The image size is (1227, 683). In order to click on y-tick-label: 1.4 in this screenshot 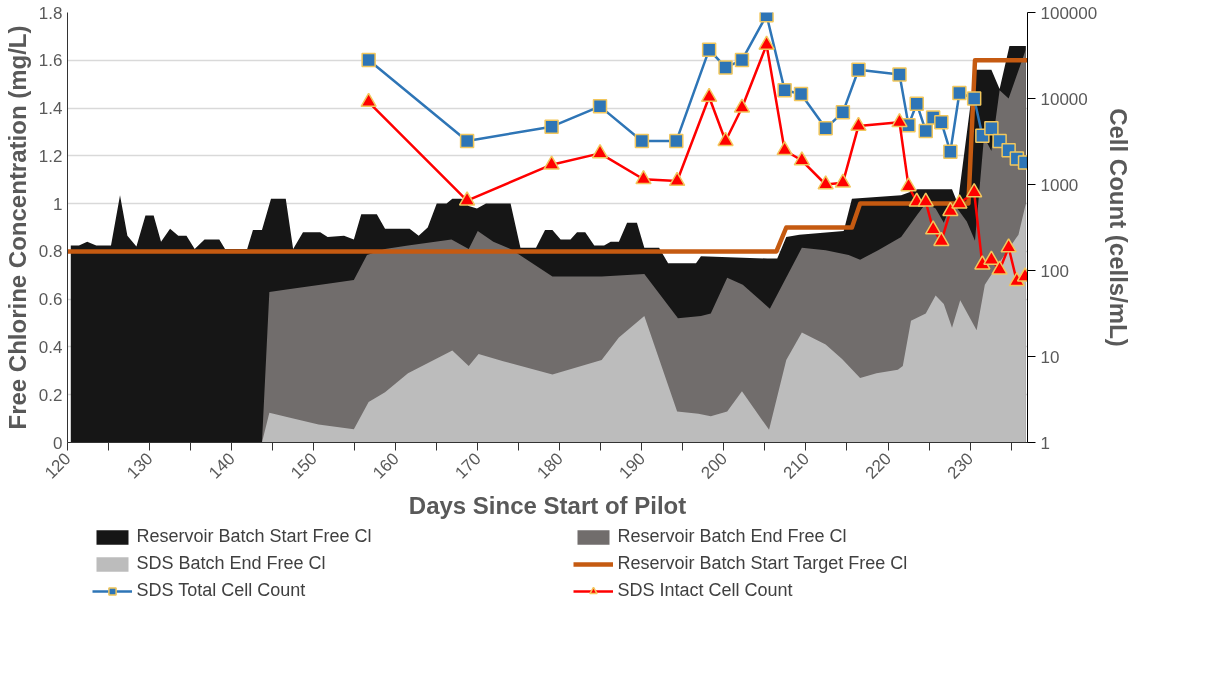, I will do `click(50, 109)`.